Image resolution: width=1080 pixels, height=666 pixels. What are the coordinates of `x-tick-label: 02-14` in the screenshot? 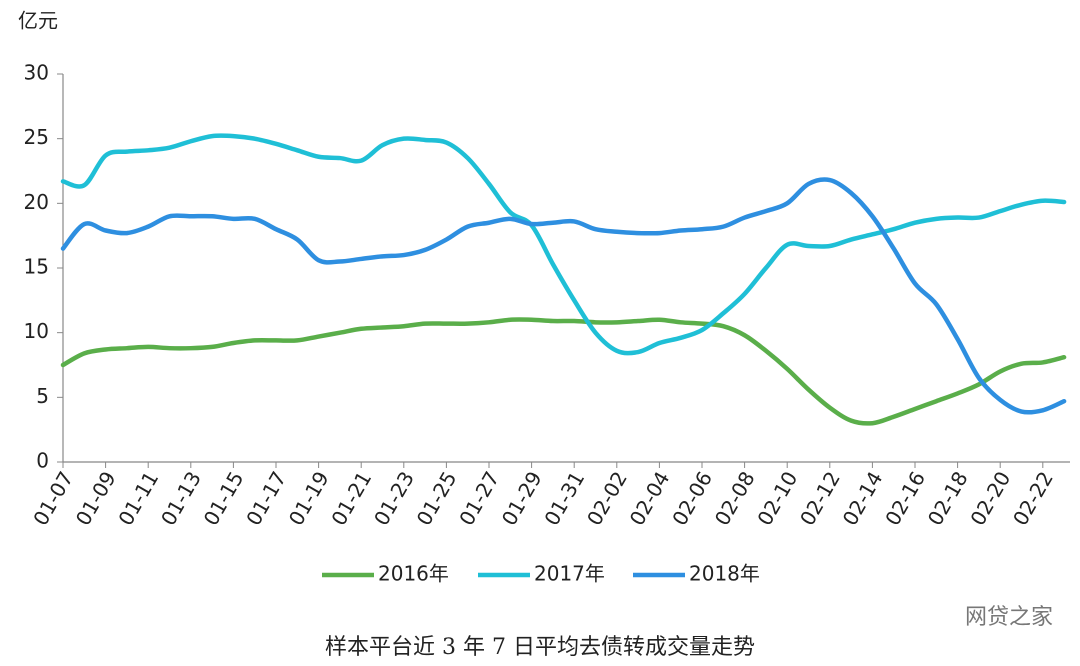 It's located at (863, 498).